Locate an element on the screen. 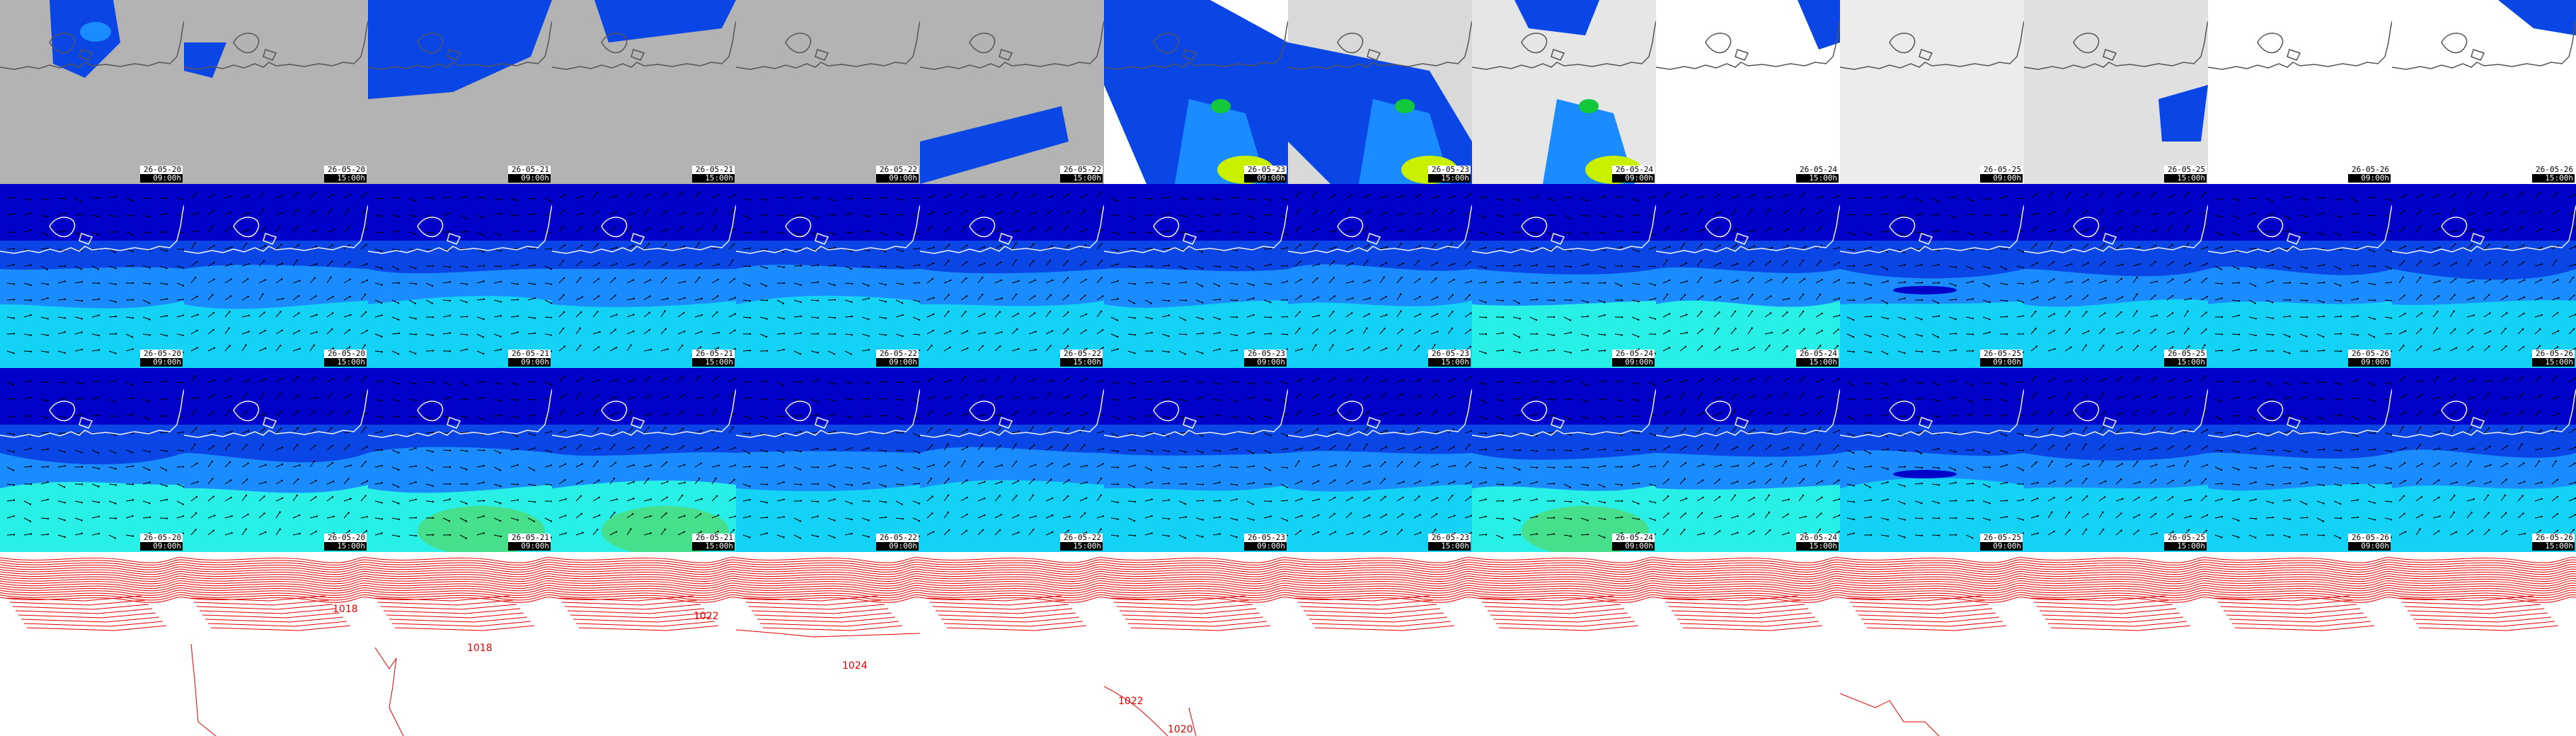 This screenshot has width=2576, height=736. timestamp-label: 26-05-23 15:00h is located at coordinates (1450, 175).